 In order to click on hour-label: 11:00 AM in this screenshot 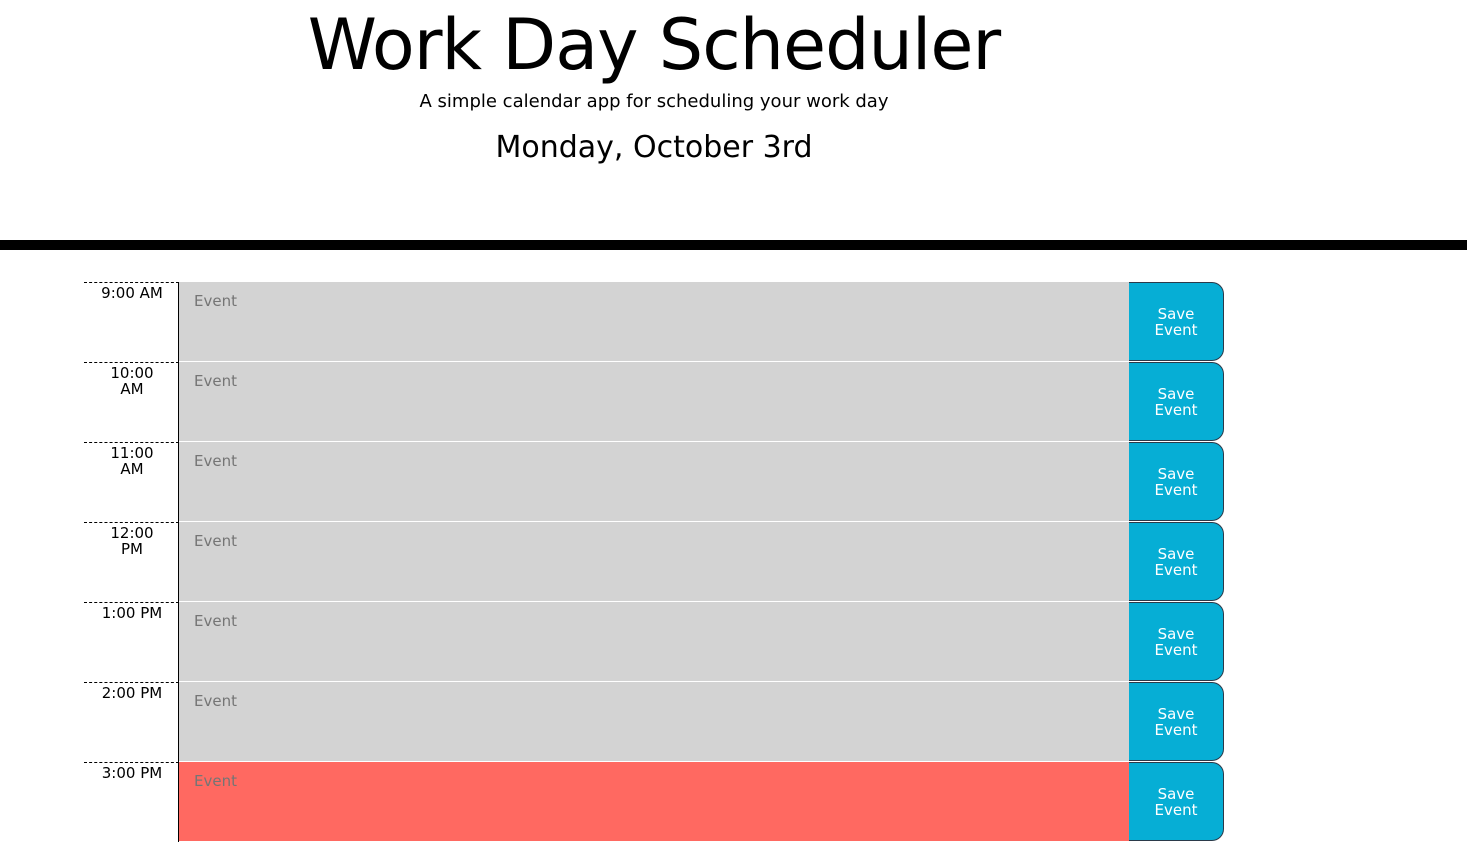, I will do `click(131, 482)`.